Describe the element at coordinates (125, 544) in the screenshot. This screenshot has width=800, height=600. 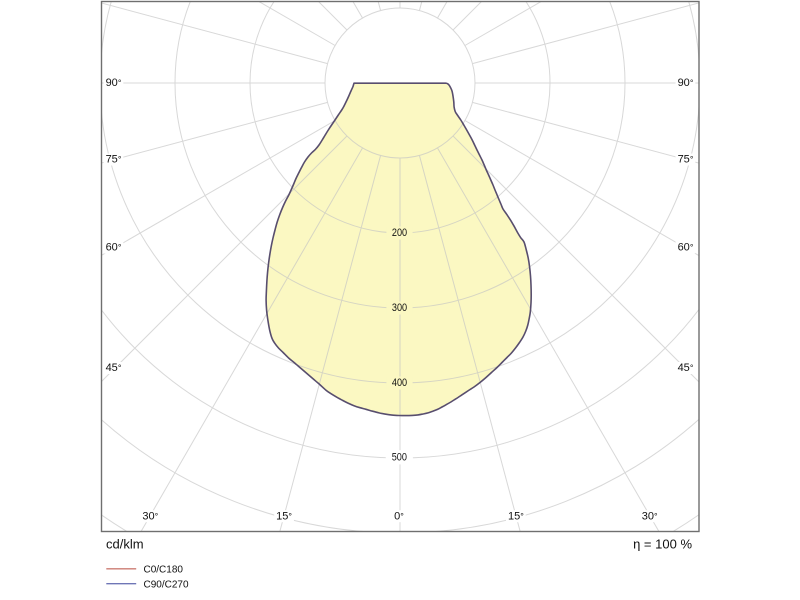
I see `svg-text: cd/klm` at that location.